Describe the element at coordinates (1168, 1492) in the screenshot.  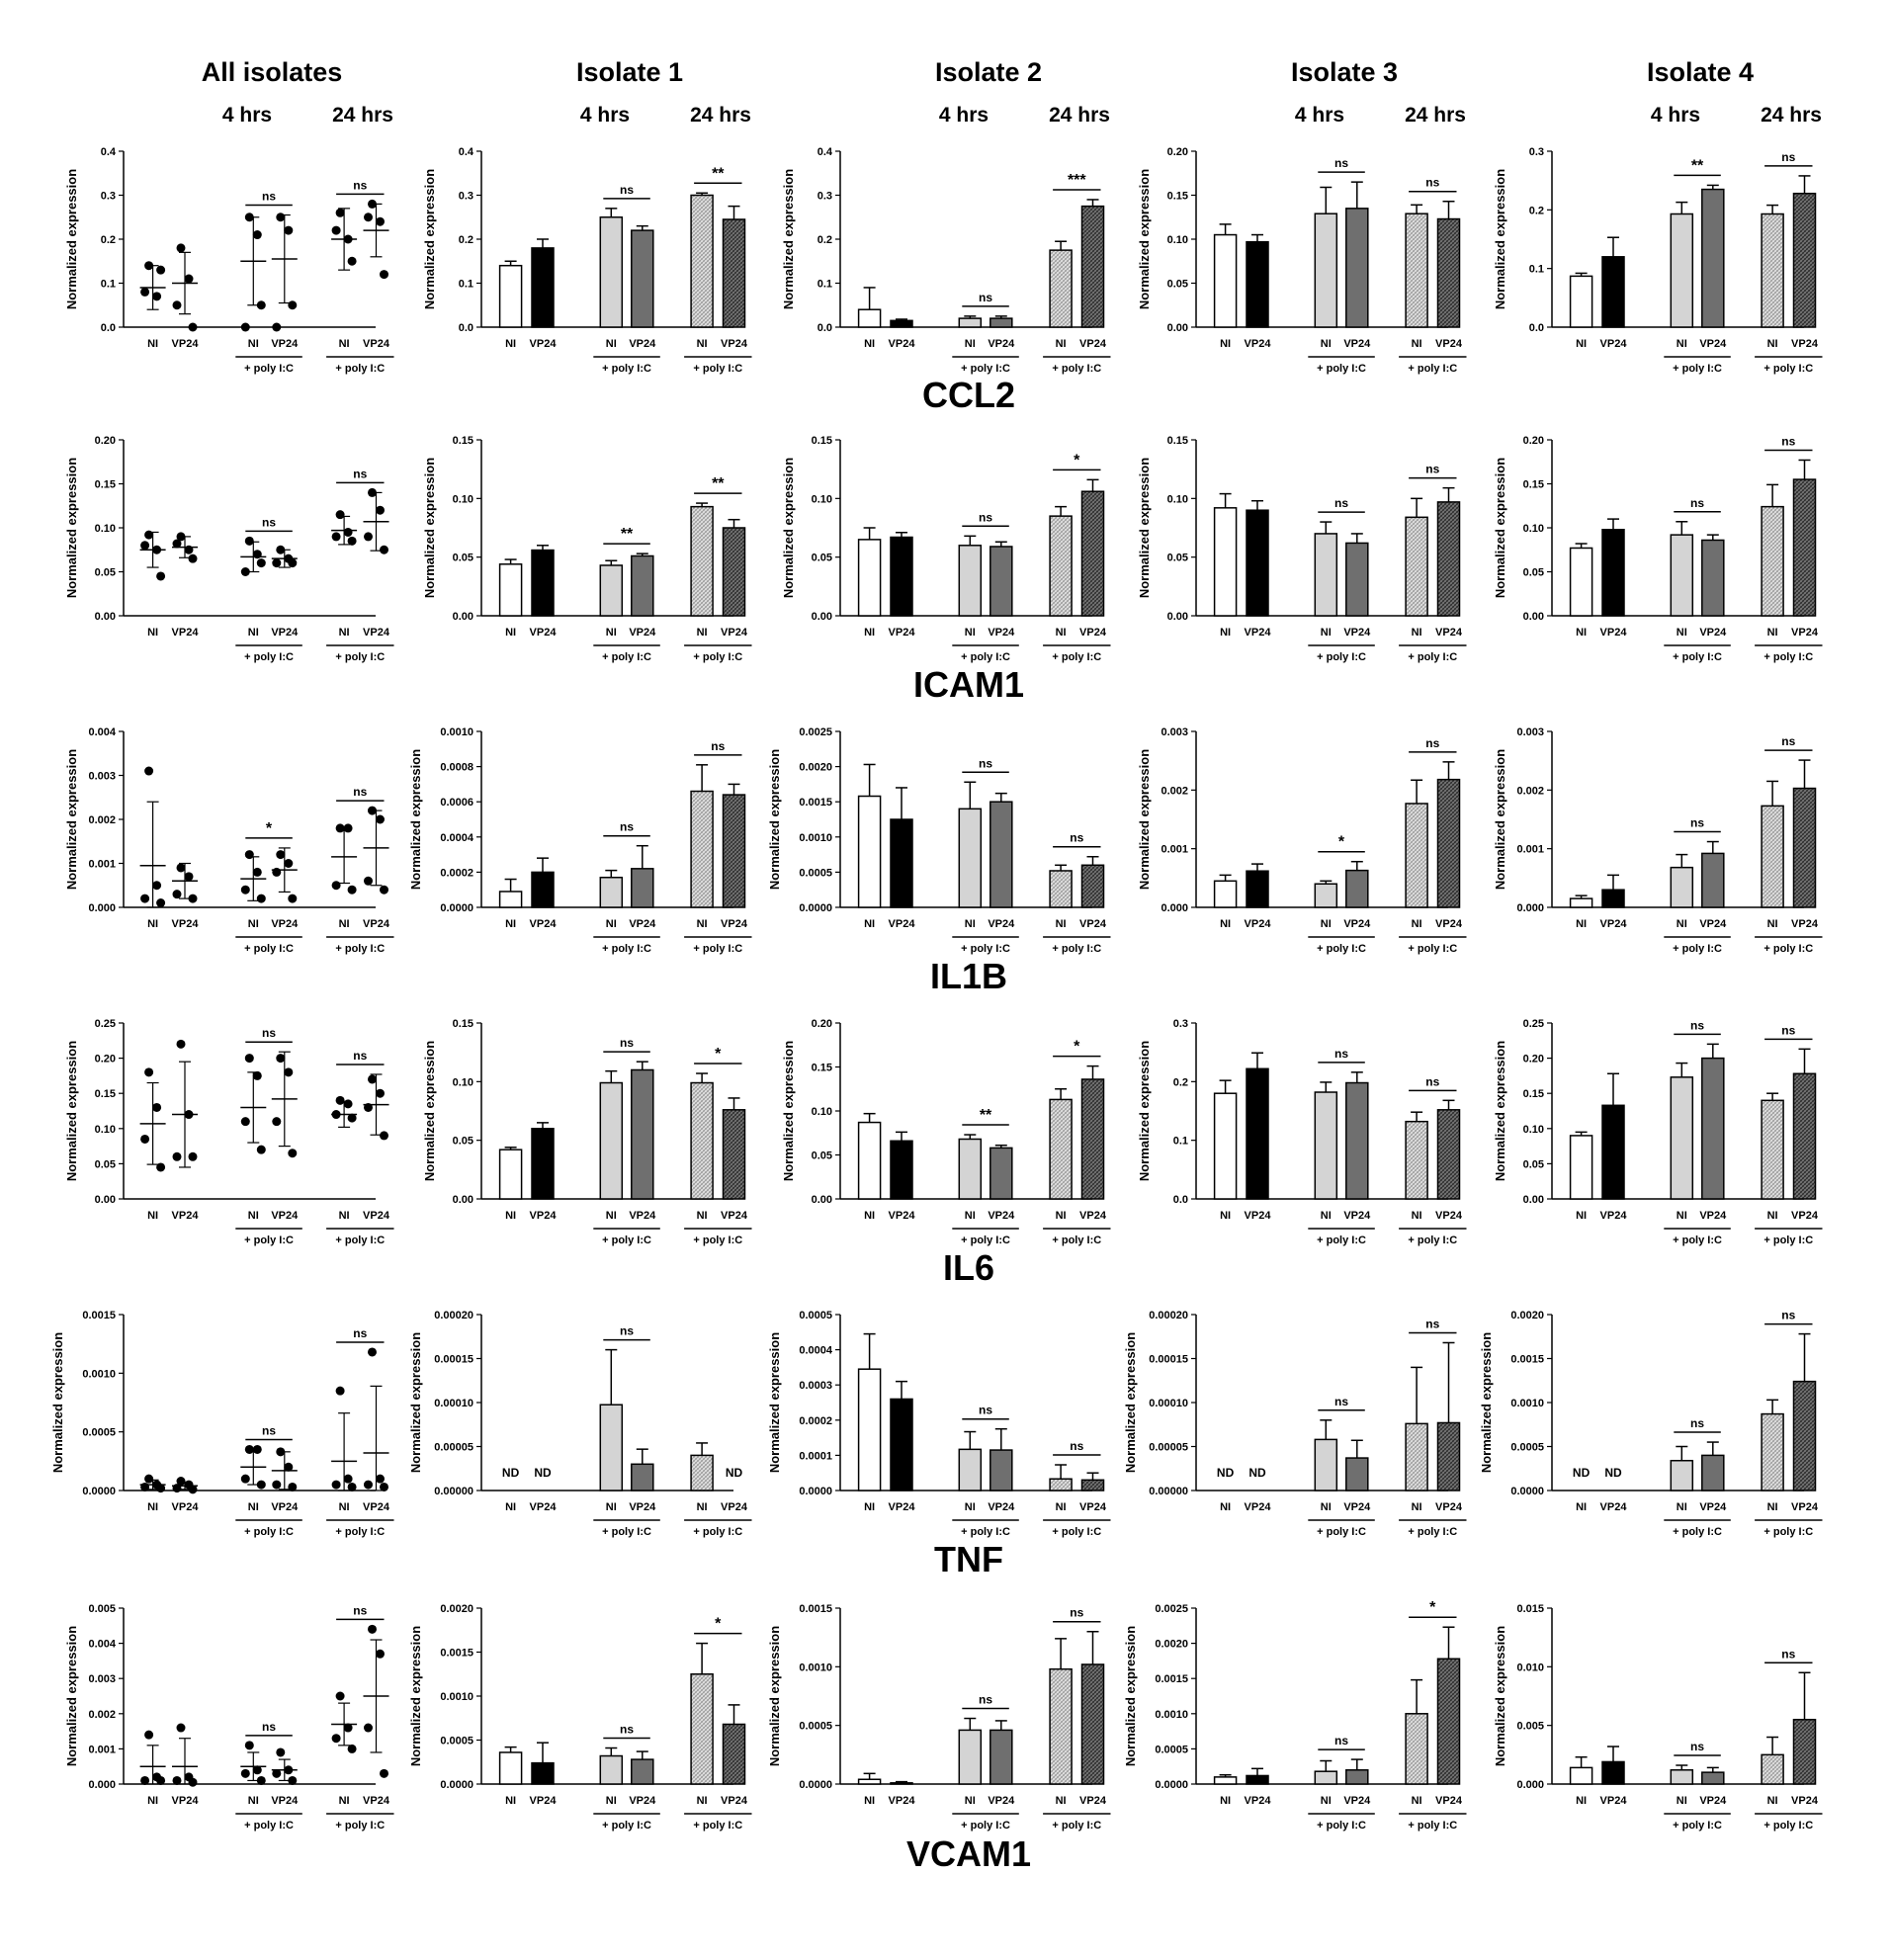
I see `y-tick-label: 0.00000` at that location.